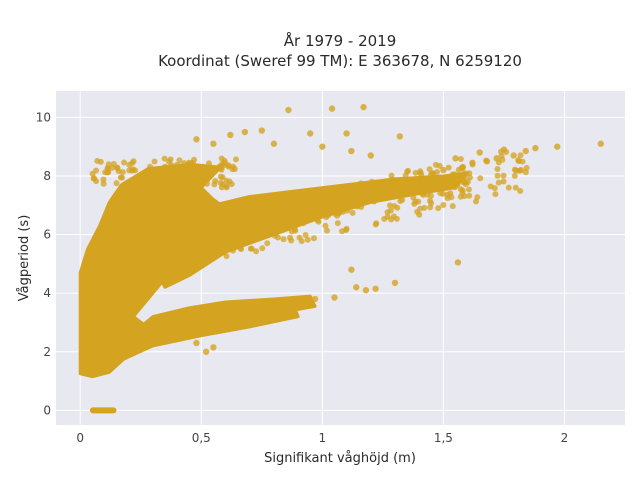 The width and height of the screenshot is (640, 480). I want to click on y-tick-label: 2, so click(47, 352).